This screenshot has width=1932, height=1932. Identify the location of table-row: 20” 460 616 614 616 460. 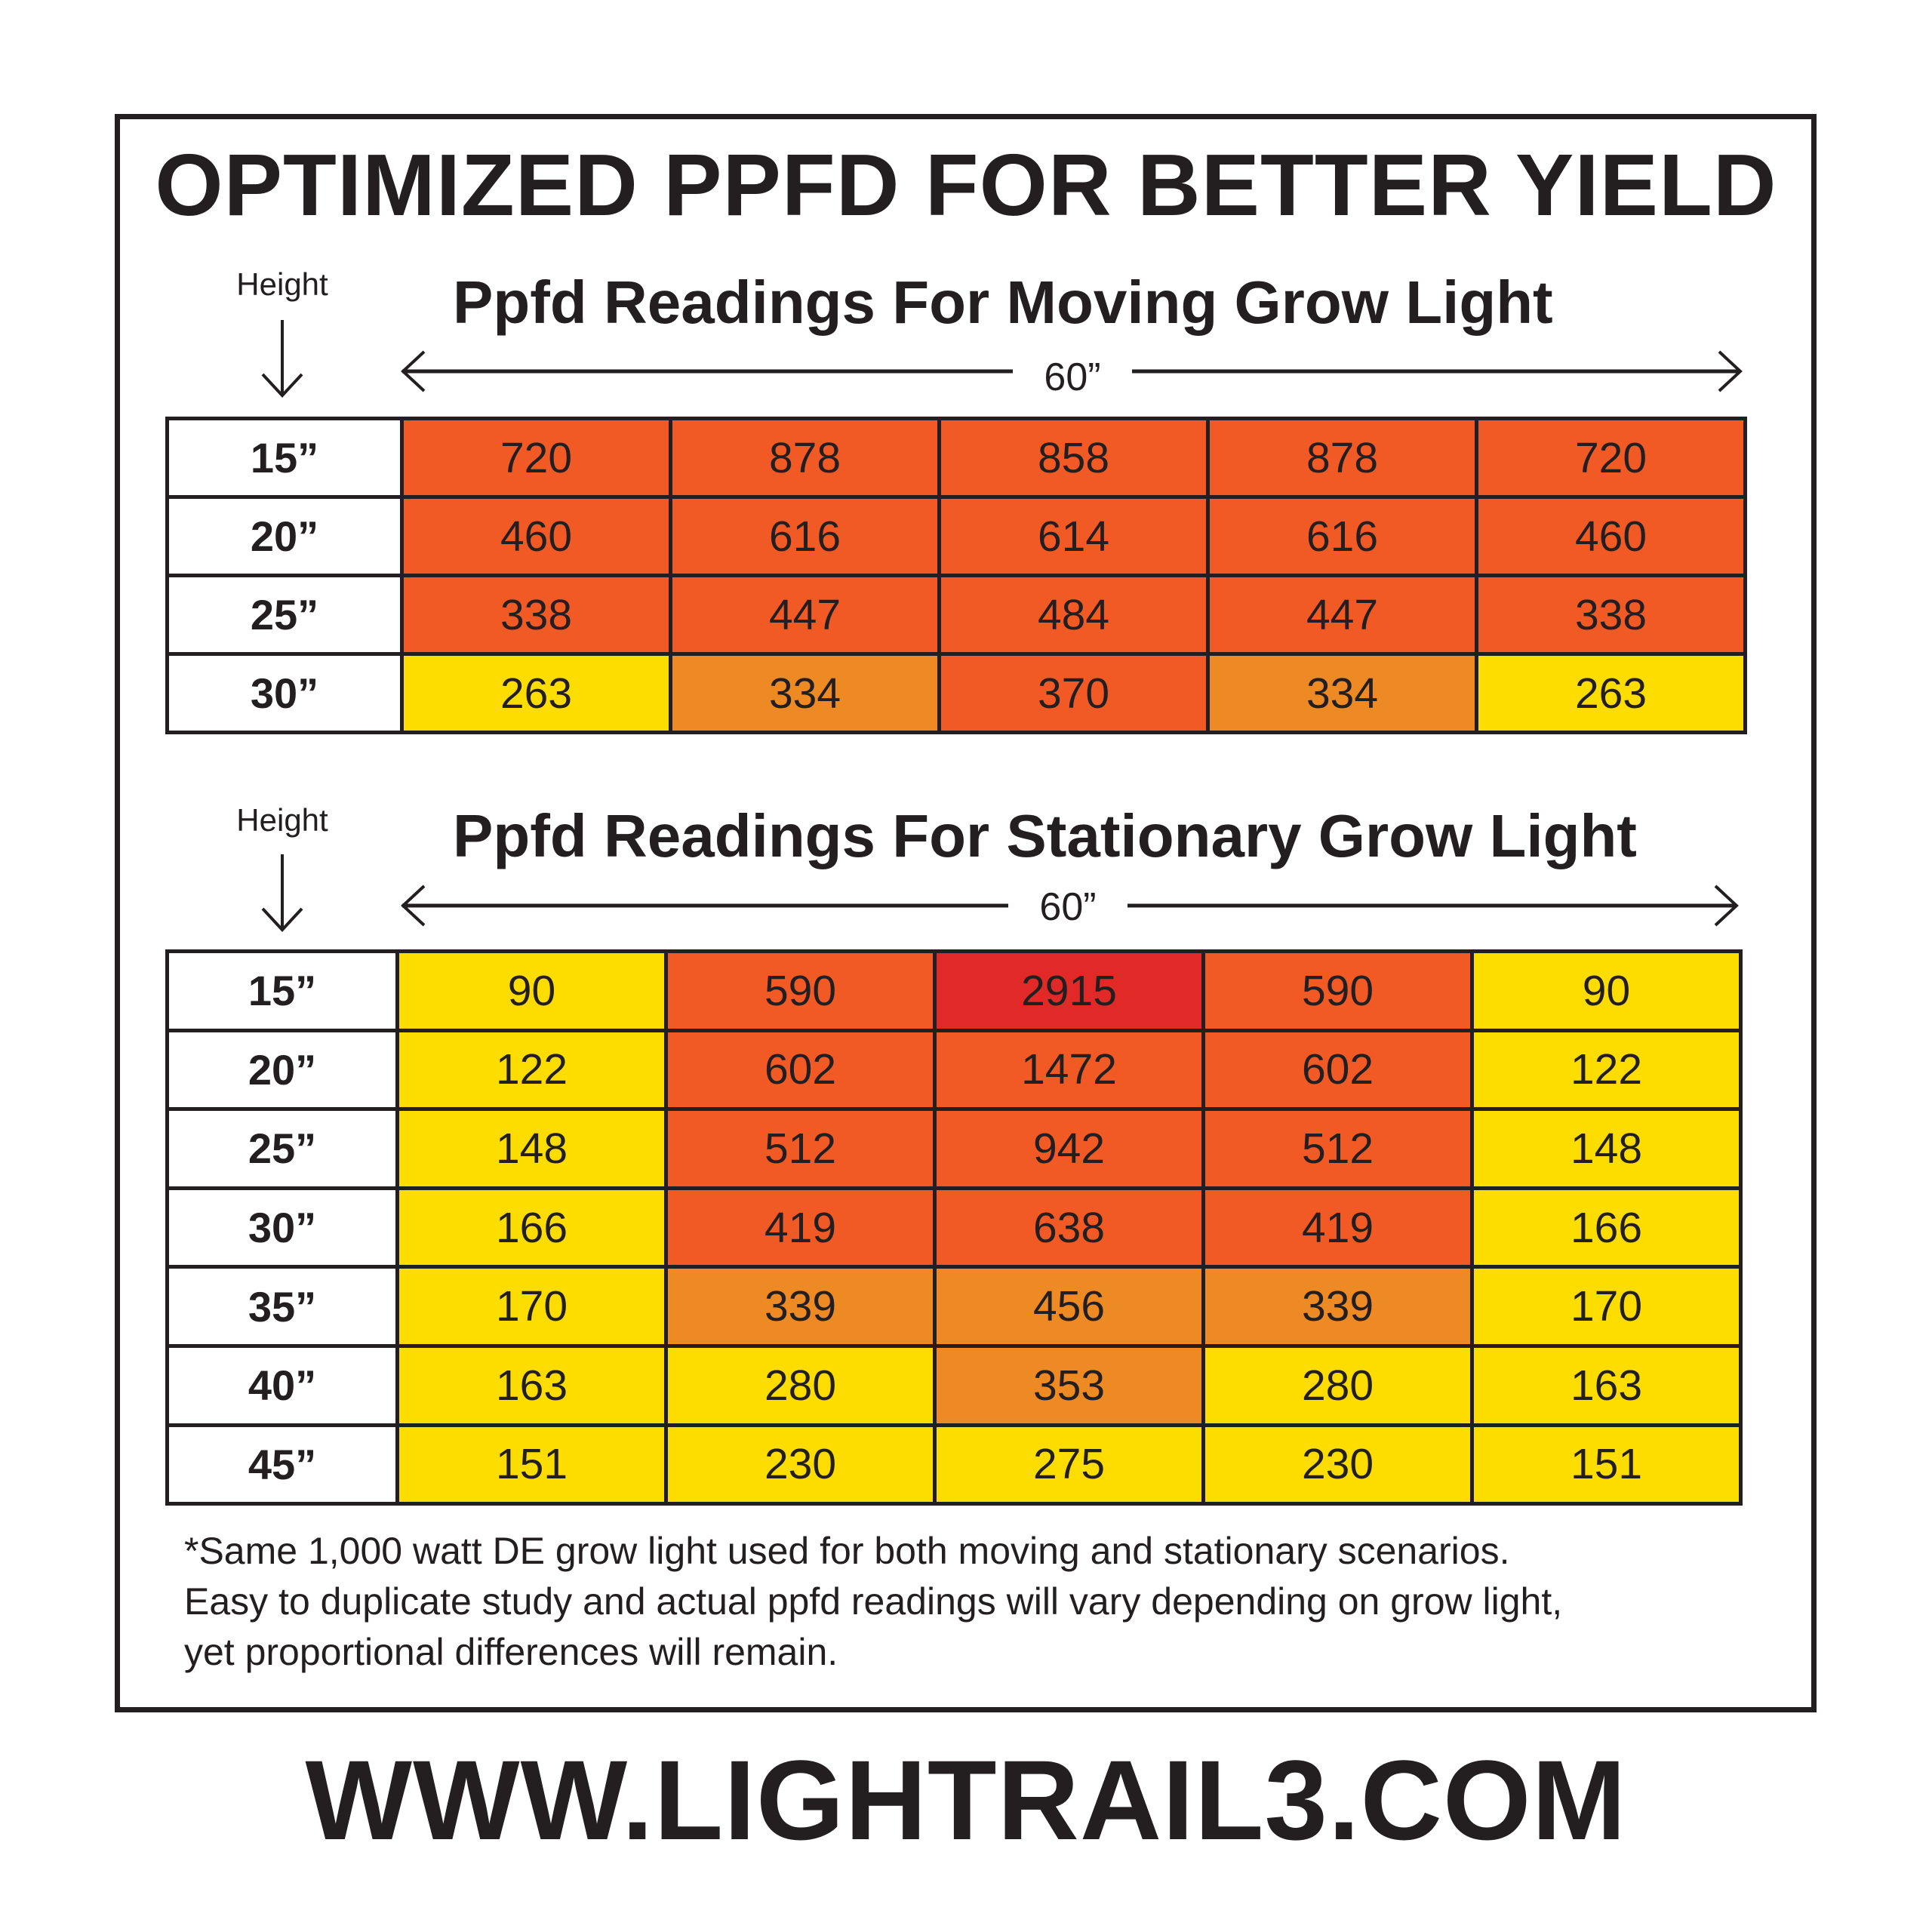
(956, 536).